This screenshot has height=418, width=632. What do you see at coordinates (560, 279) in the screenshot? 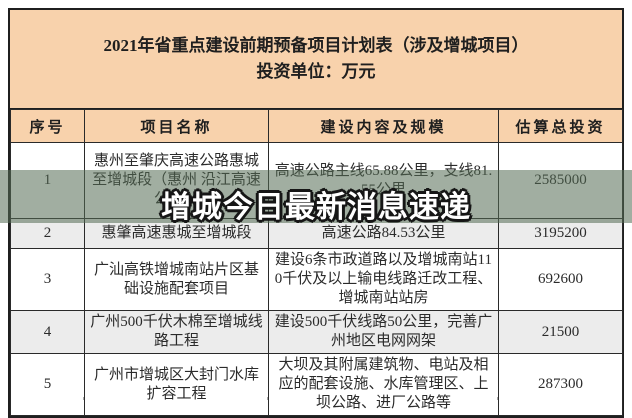
I see `cell-total-investment: 692600` at bounding box center [560, 279].